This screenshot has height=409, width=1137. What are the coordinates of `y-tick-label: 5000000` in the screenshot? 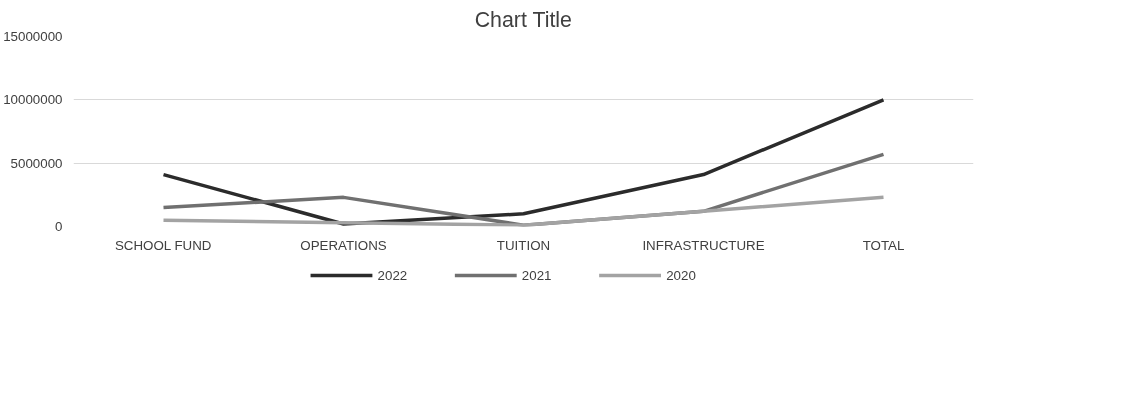 It's located at (36, 163).